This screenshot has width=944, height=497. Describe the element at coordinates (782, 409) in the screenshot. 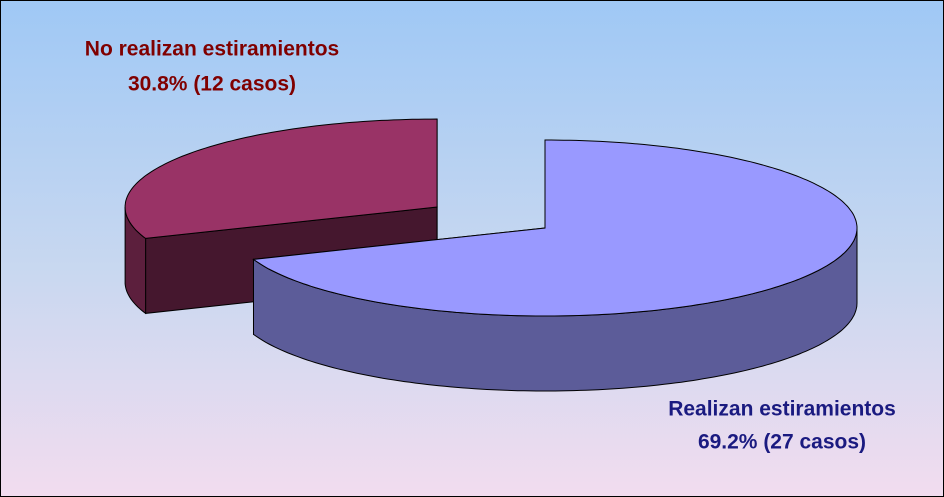

I see `slice-label: Realizan estiramientos` at that location.